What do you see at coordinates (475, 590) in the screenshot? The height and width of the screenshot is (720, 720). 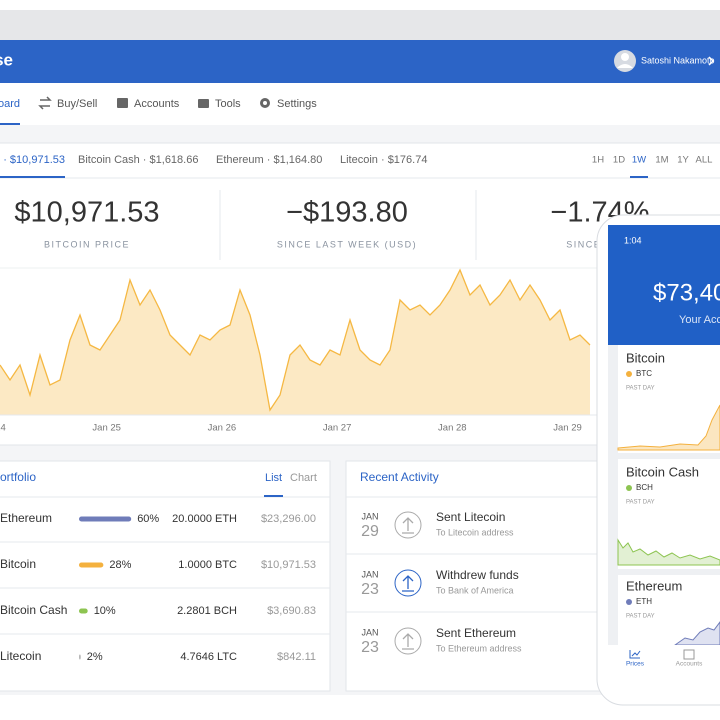 I see `activity-subtitle: To Bank of America` at bounding box center [475, 590].